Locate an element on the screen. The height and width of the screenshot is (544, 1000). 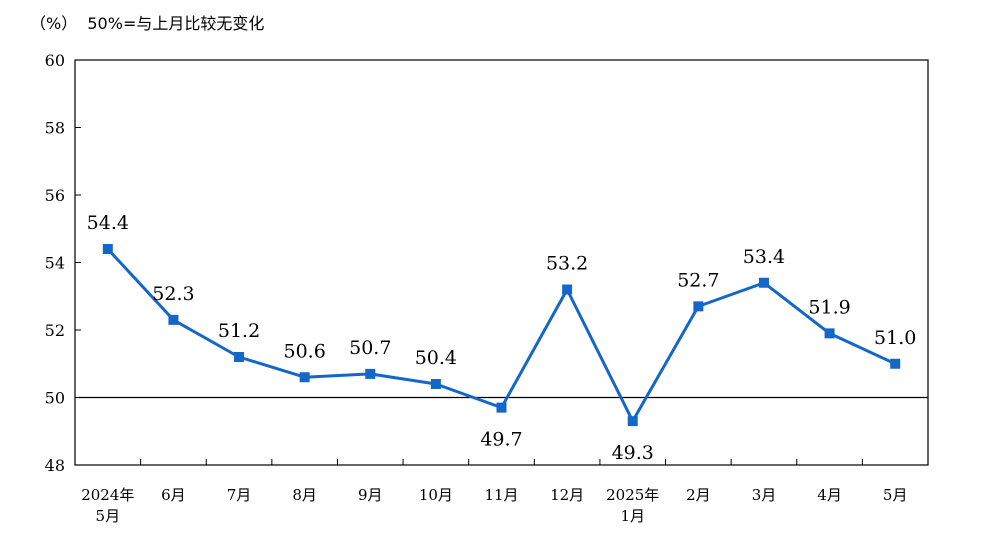
data-label: 50.4 is located at coordinates (436, 358).